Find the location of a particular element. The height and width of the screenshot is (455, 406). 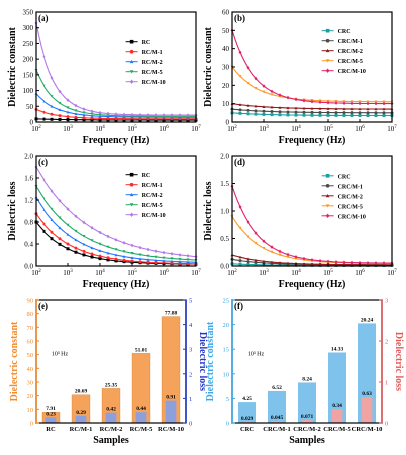

legend-label: RC/M-5 is located at coordinates (152, 73).